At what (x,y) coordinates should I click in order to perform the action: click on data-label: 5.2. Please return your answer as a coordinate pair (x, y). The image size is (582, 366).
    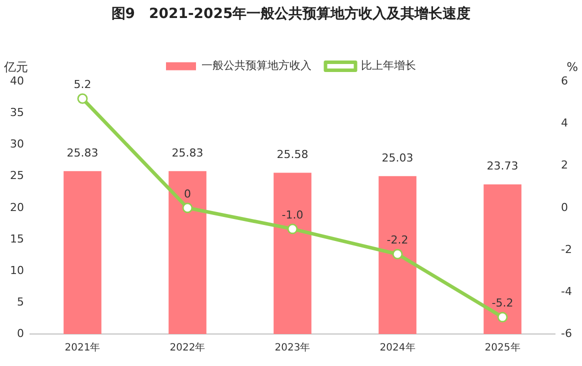
    Looking at the image, I should click on (83, 84).